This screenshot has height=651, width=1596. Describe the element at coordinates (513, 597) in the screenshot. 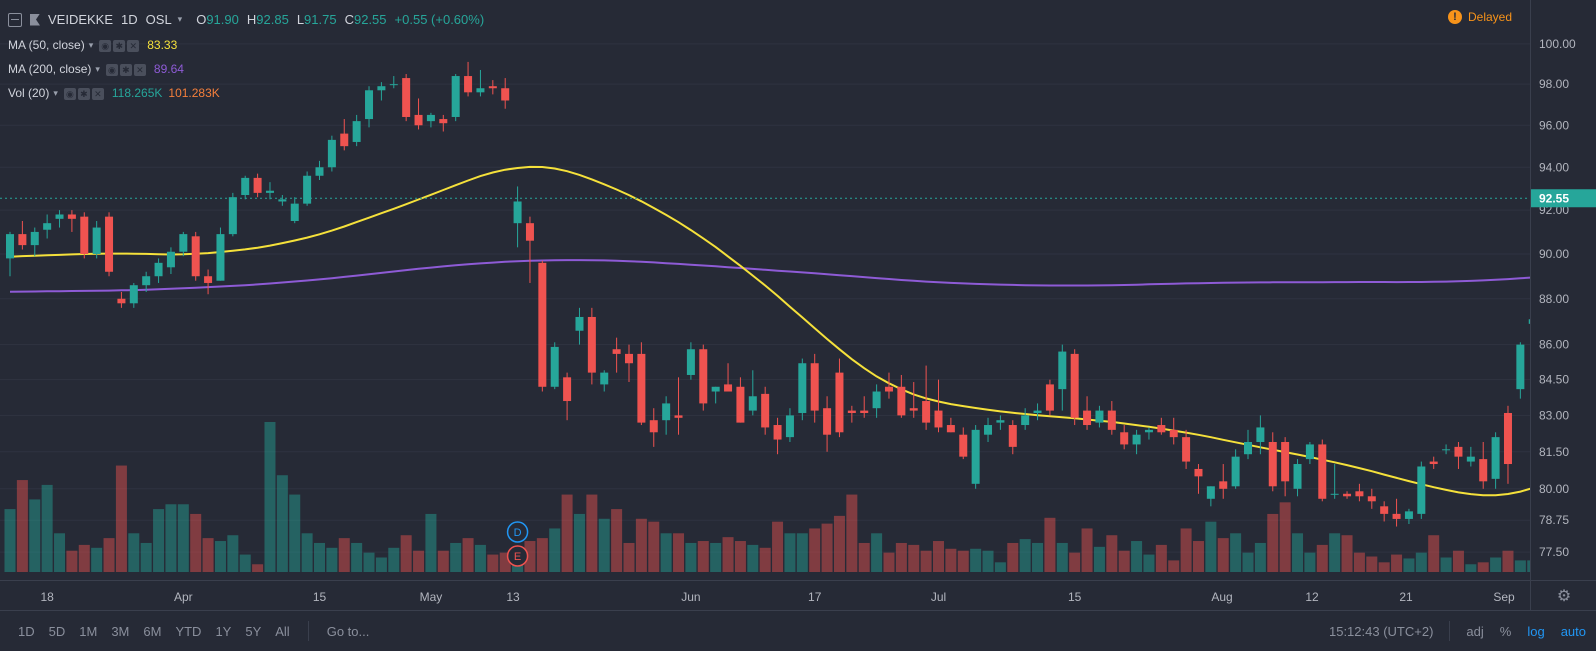

I see `time-tick-label: 13` at that location.